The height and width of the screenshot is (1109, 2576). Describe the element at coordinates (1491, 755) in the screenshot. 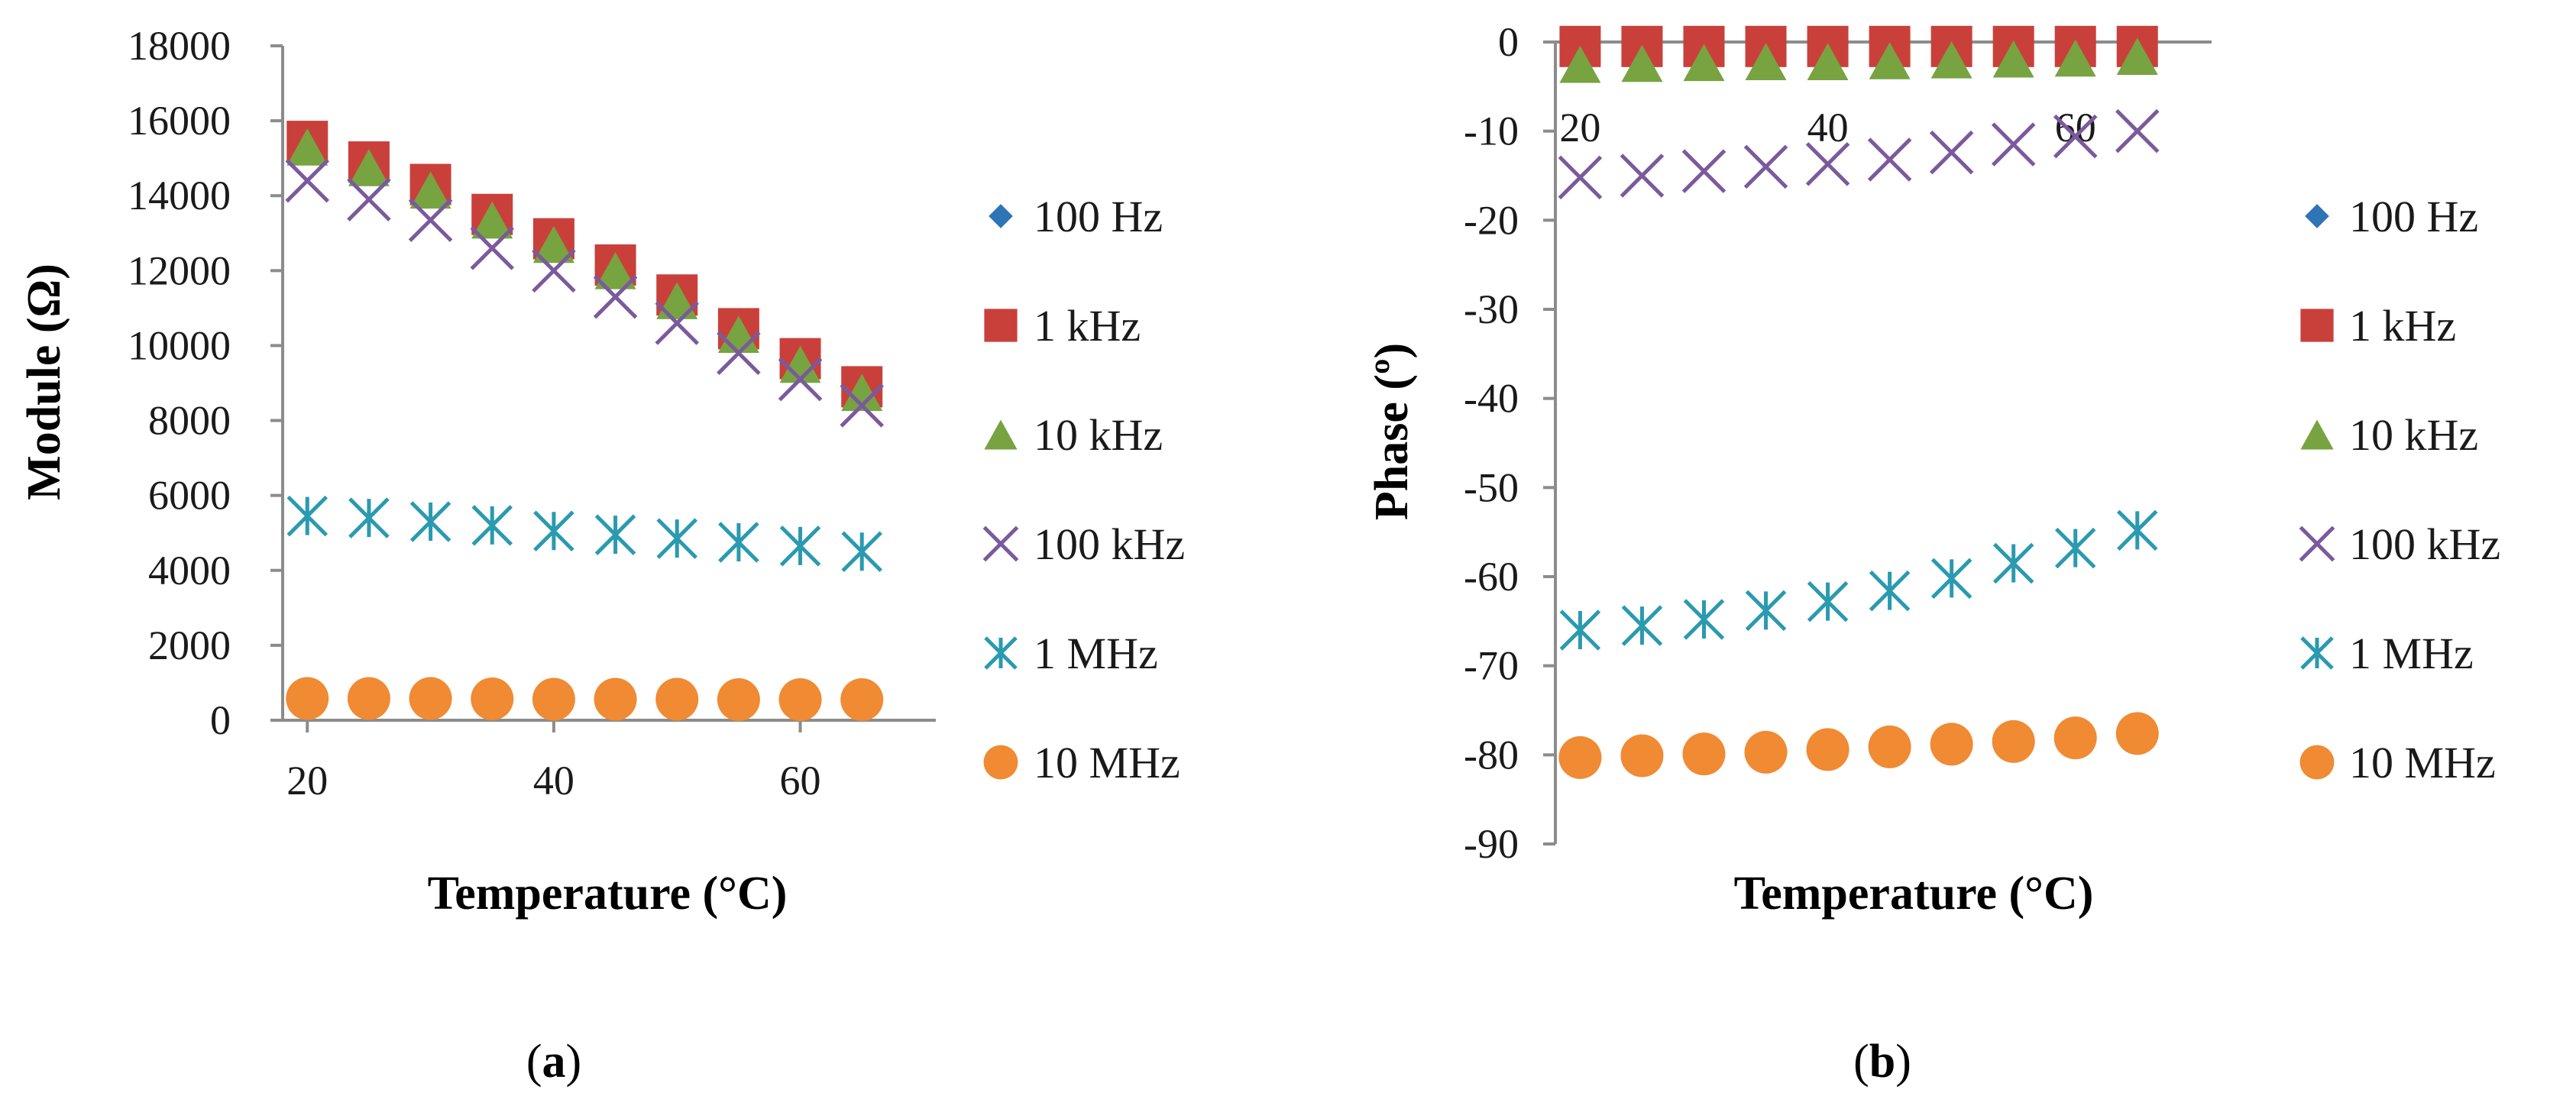

I see `chart-phase-y-tick-label: -80` at that location.